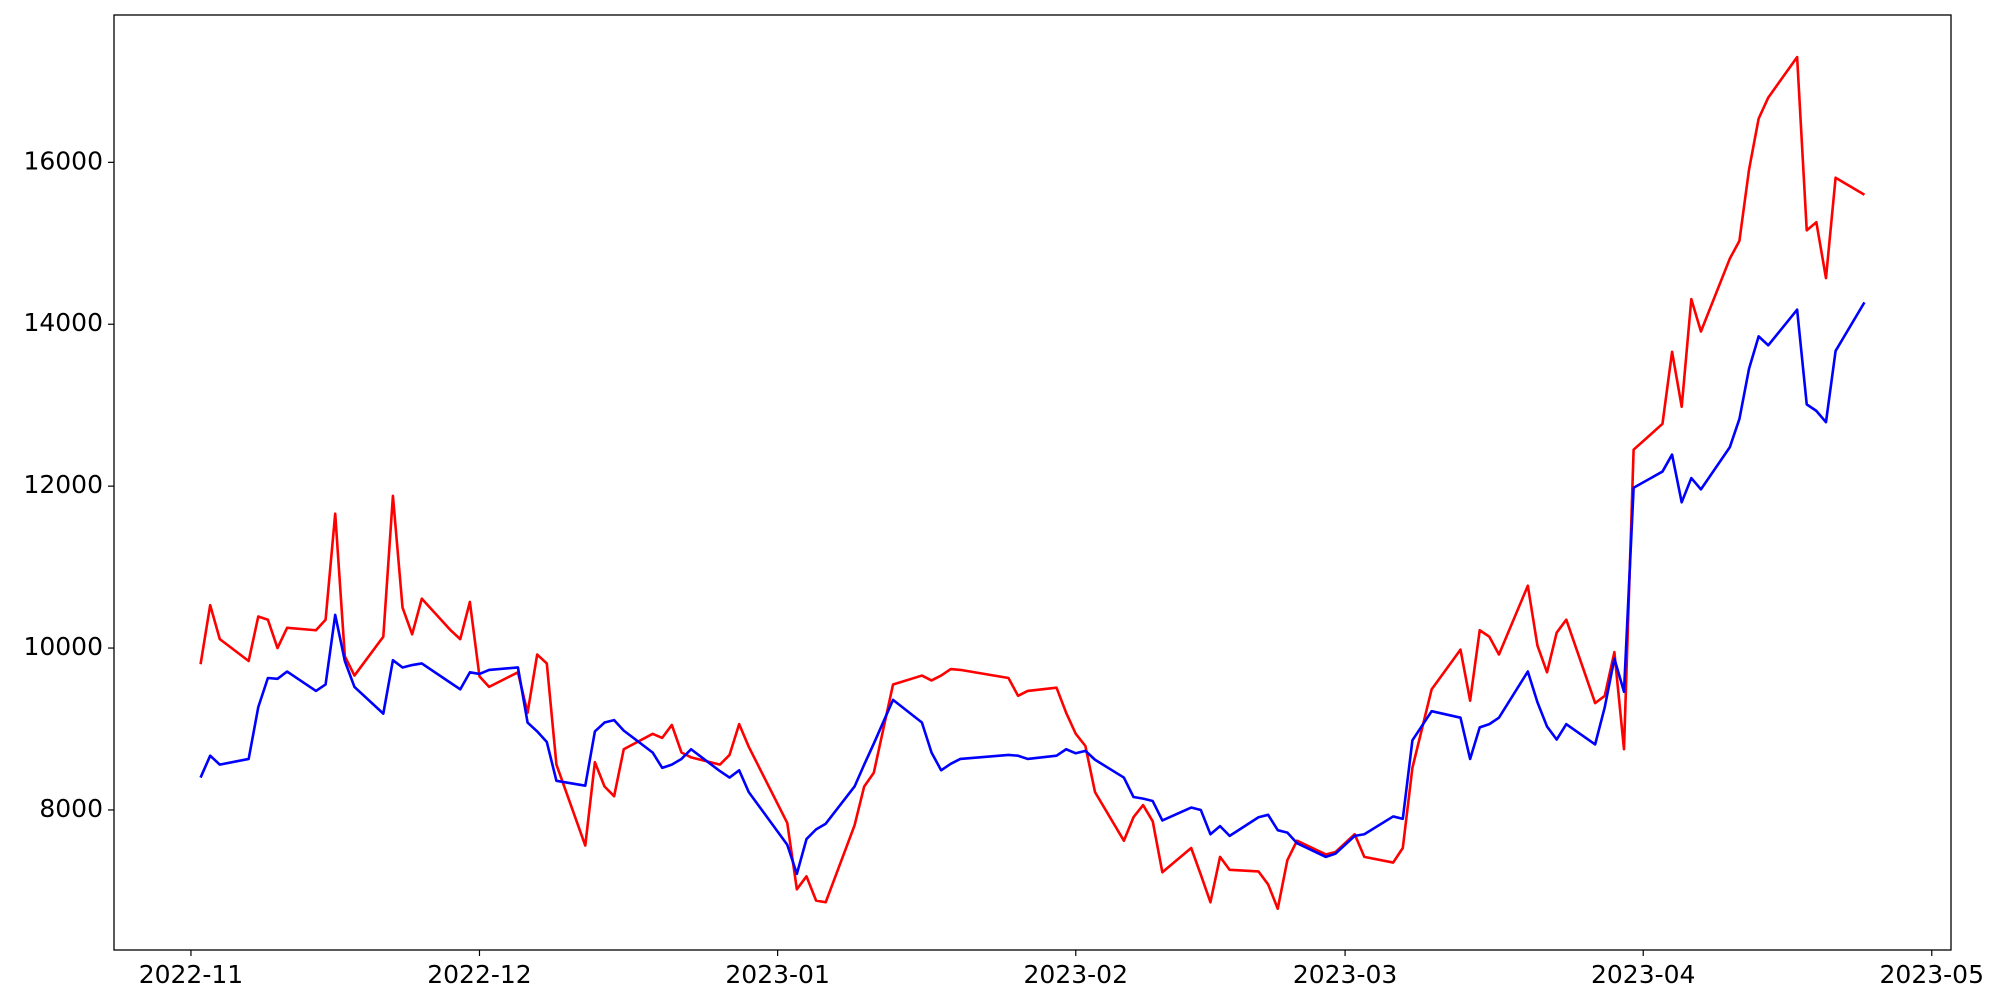 Image resolution: width=2000 pixels, height=1000 pixels. What do you see at coordinates (63, 160) in the screenshot?
I see `y-tick-label: 16000` at bounding box center [63, 160].